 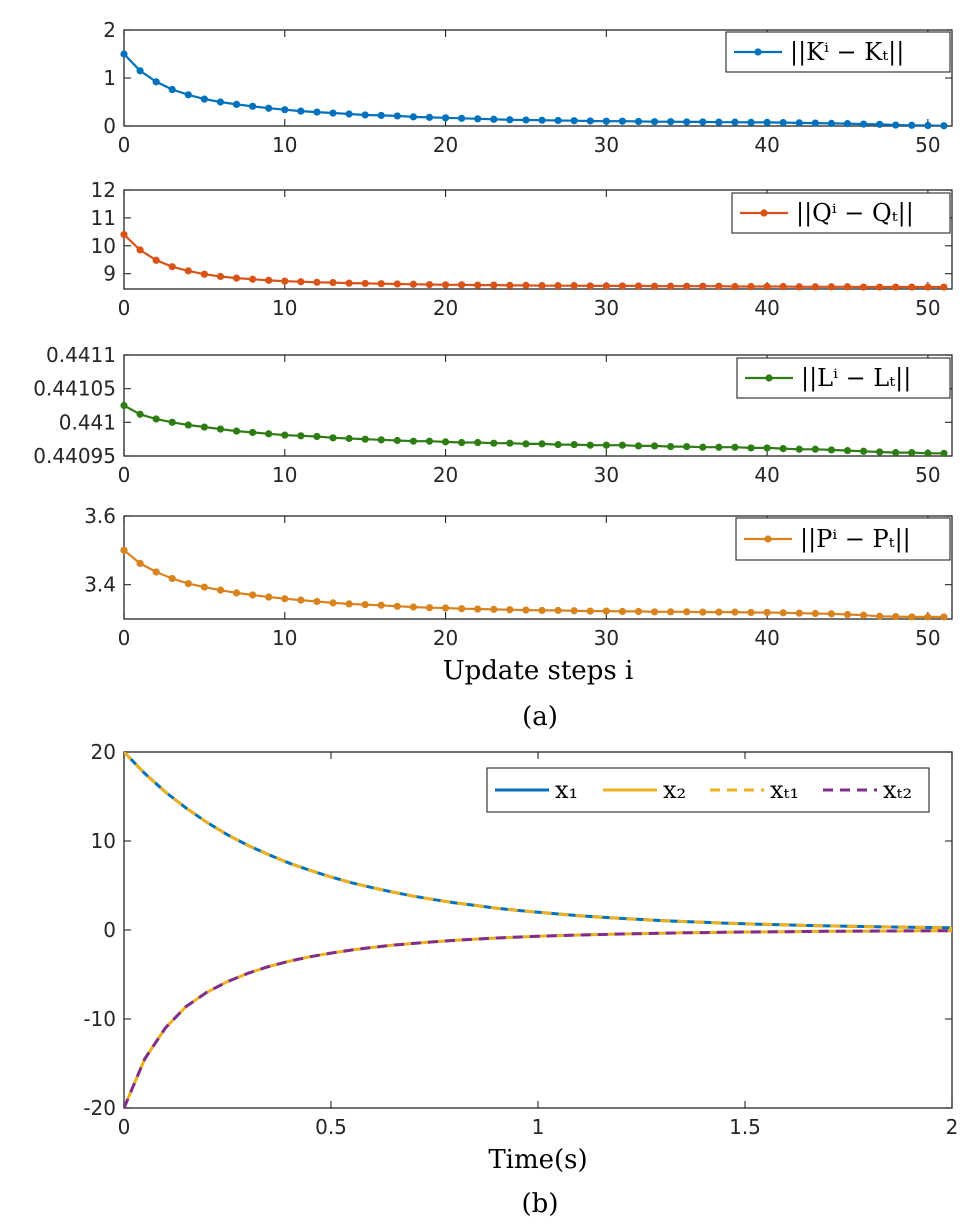 What do you see at coordinates (445, 638) in the screenshot?
I see `x-tick-label: 20` at bounding box center [445, 638].